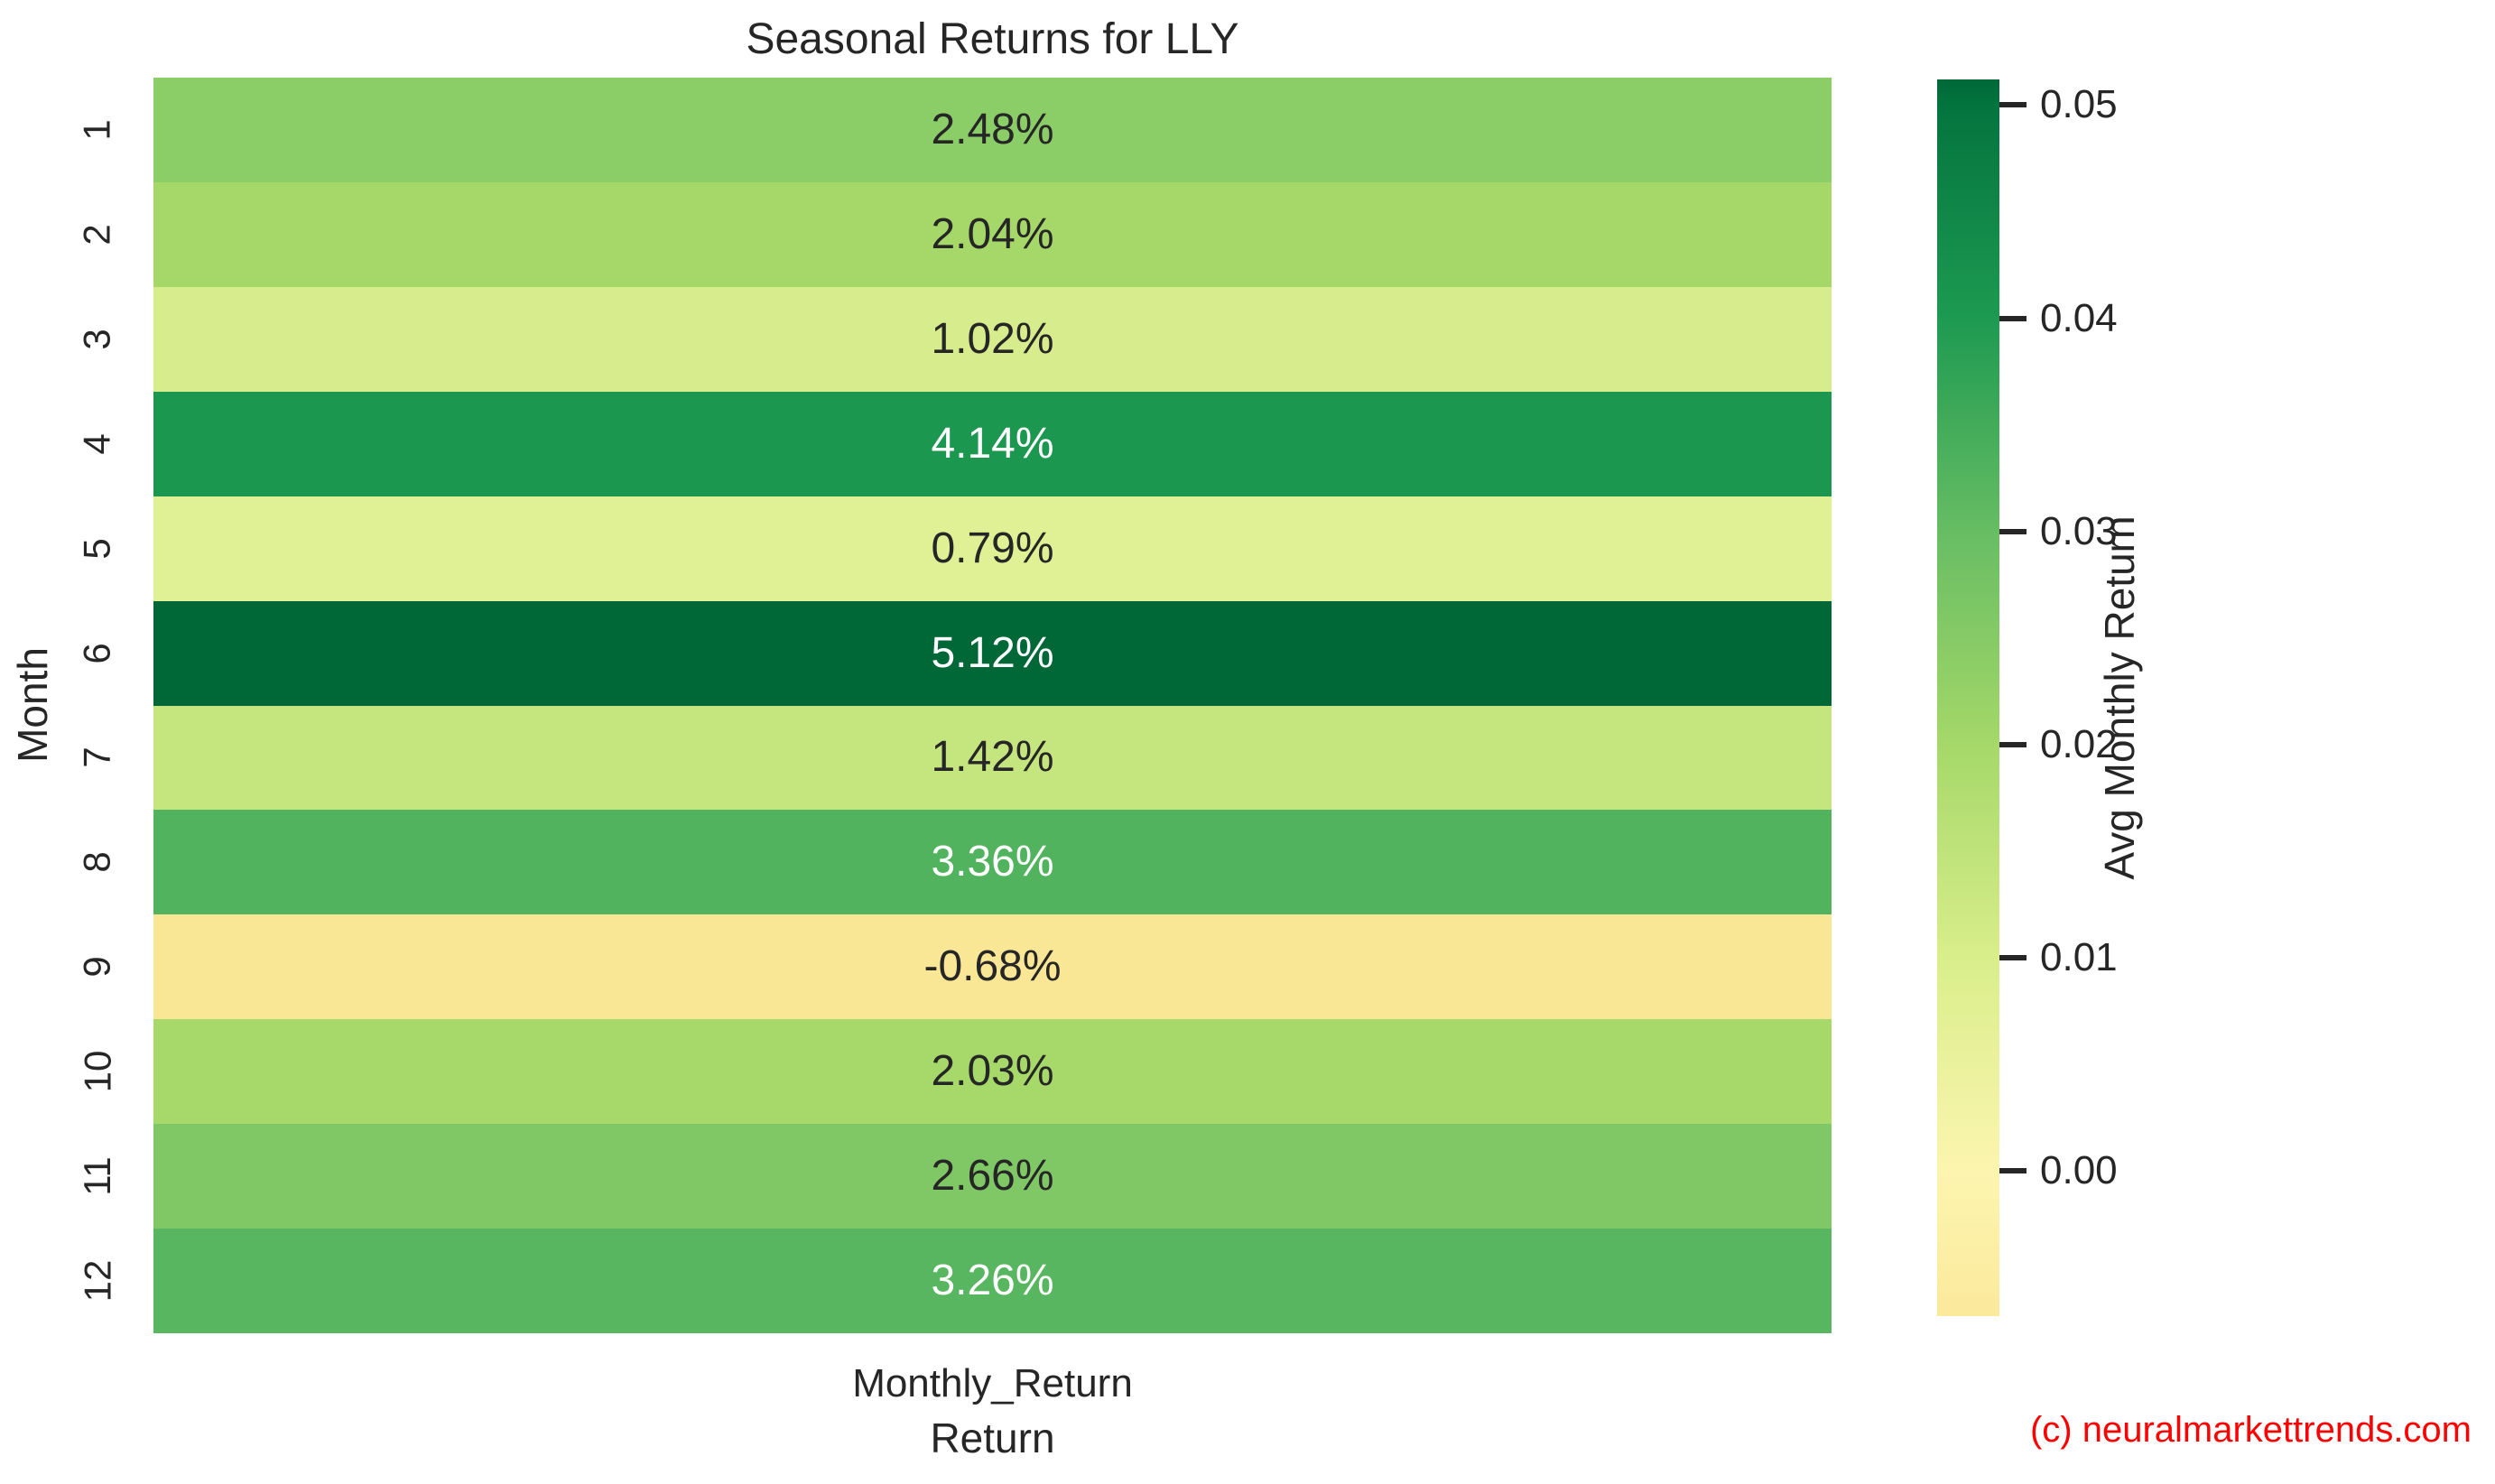  I want to click on heatmap-cell: 2.04%, so click(992, 234).